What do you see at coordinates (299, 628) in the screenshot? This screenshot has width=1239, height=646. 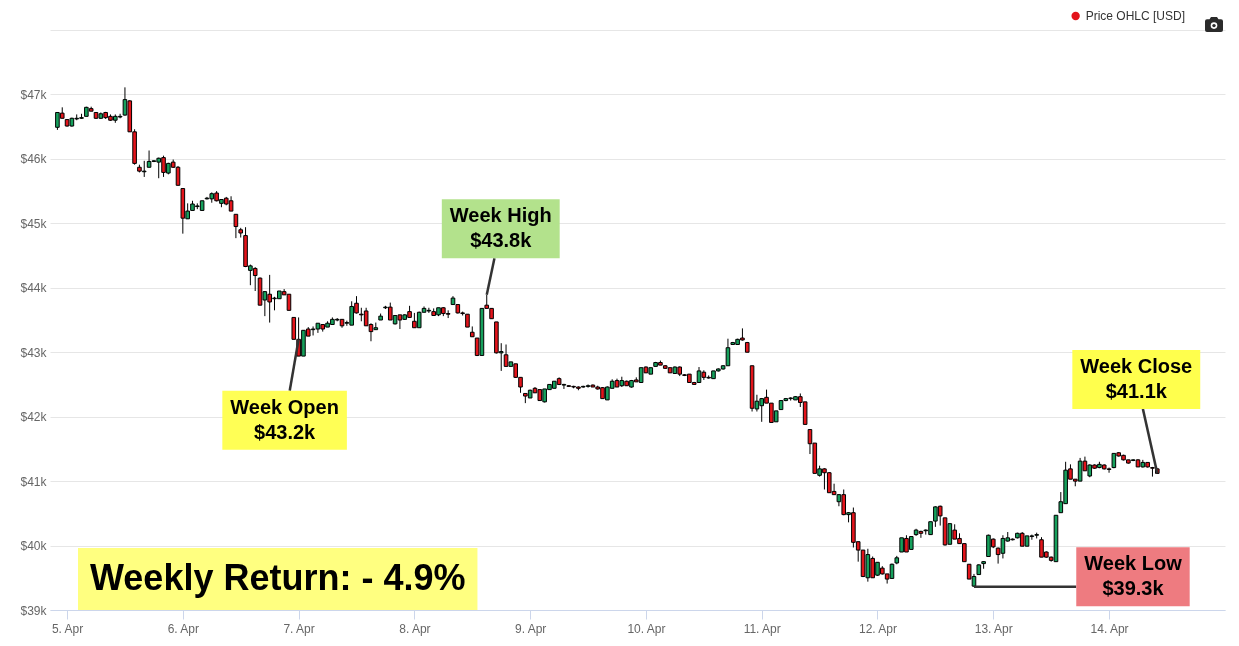 I see `x-tick-label: 7. Apr` at bounding box center [299, 628].